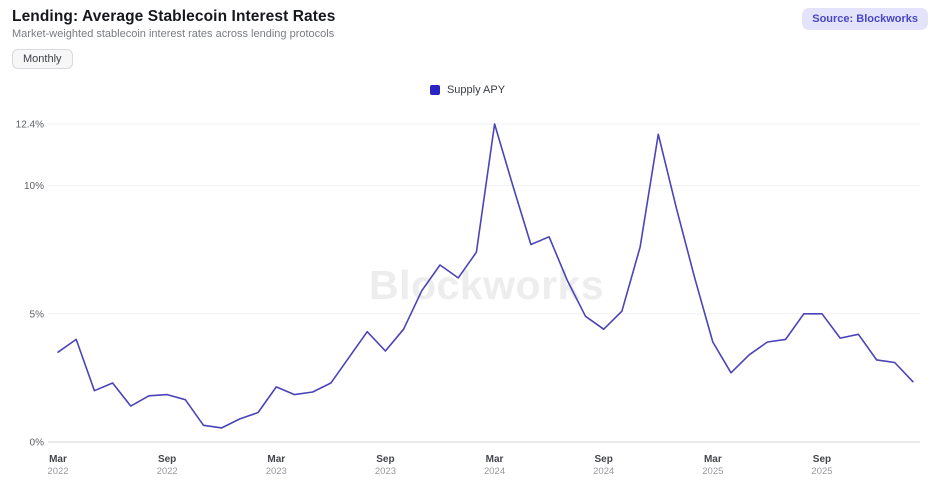 The width and height of the screenshot is (935, 497). I want to click on y-axis-tick-label: 5%, so click(37, 314).